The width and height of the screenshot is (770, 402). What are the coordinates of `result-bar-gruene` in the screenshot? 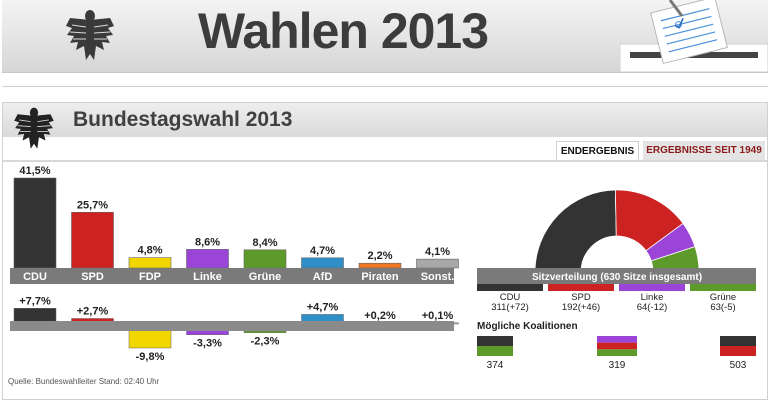 It's located at (265, 259).